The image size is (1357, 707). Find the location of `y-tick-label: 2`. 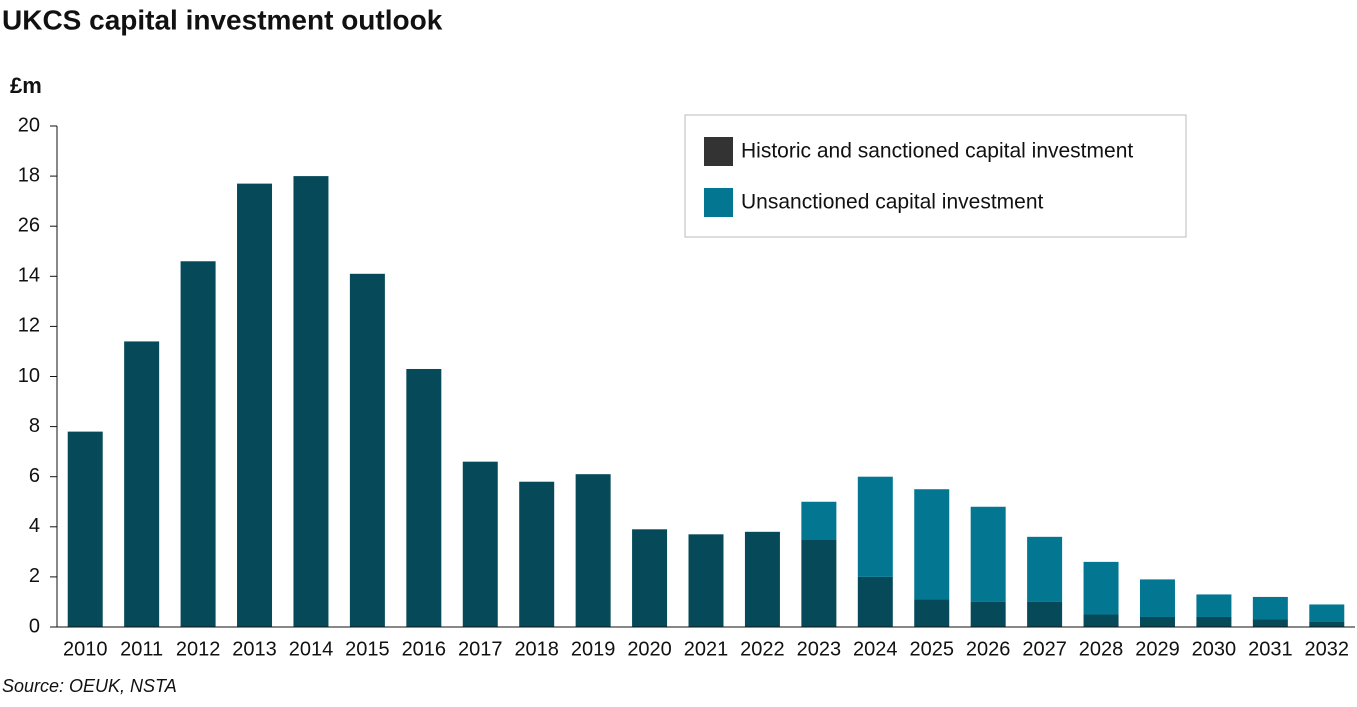

y-tick-label: 2 is located at coordinates (34, 576).